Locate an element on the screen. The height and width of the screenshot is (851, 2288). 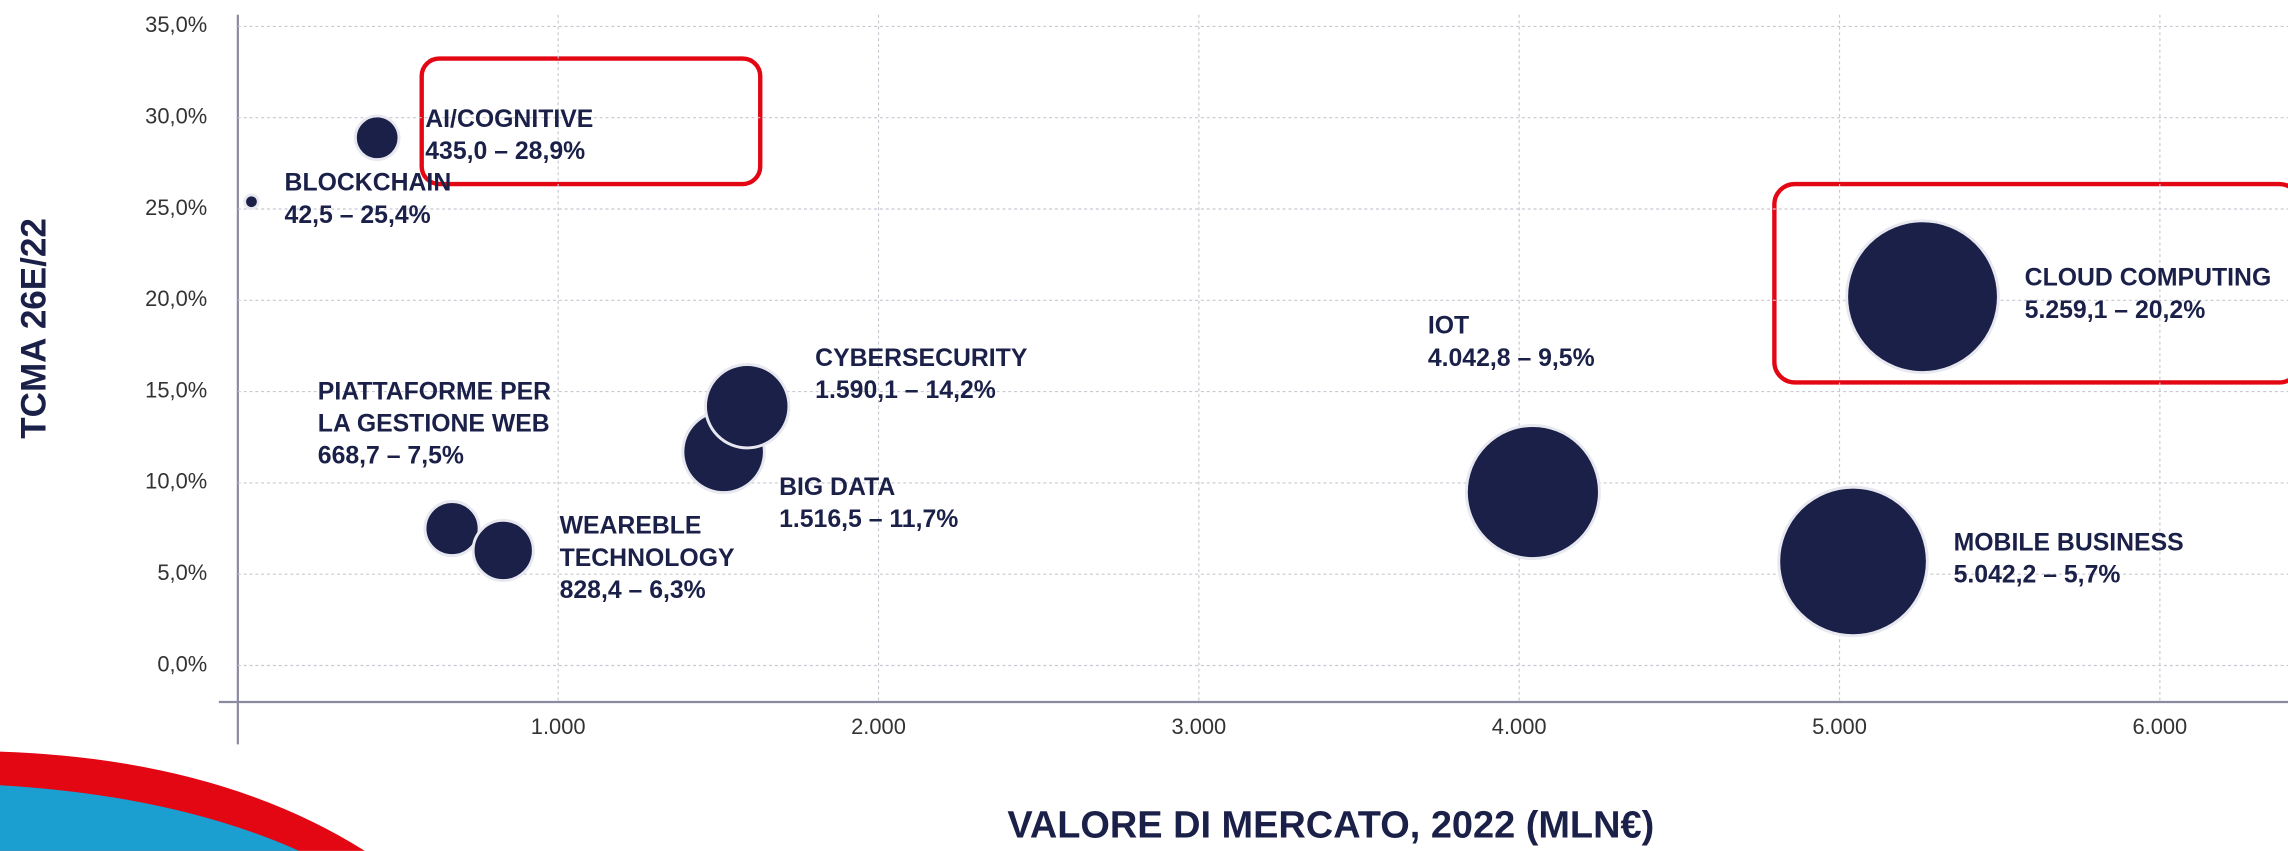
value-label: 5.042,2 – 5,7% is located at coordinates (2037, 575).